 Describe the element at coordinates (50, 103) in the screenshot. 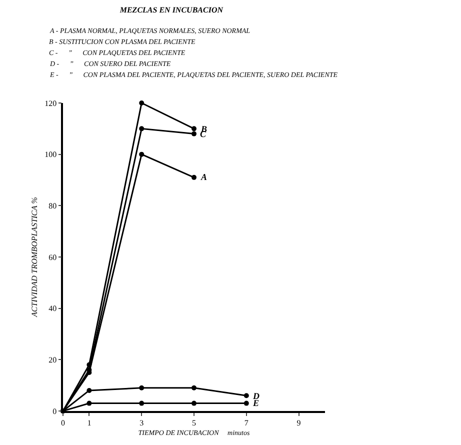

I see `y-tick-label: 120` at that location.